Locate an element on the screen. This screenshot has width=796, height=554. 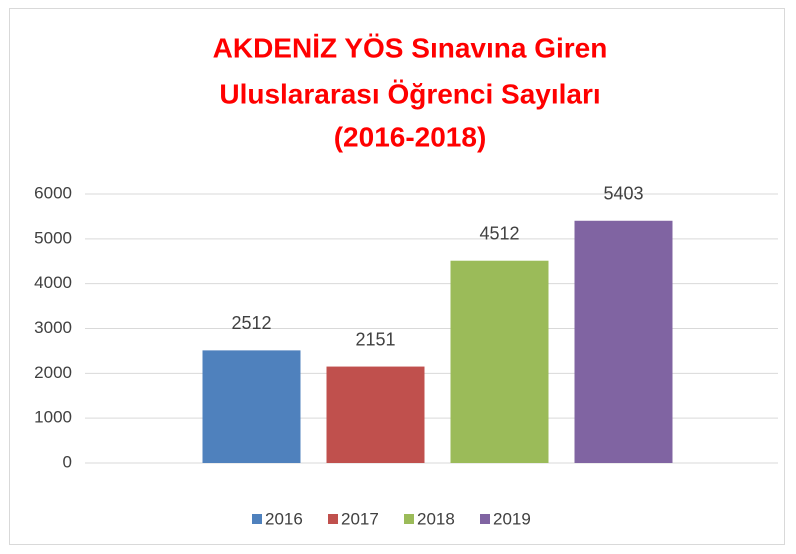
legend-label: 2018 is located at coordinates (436, 518).